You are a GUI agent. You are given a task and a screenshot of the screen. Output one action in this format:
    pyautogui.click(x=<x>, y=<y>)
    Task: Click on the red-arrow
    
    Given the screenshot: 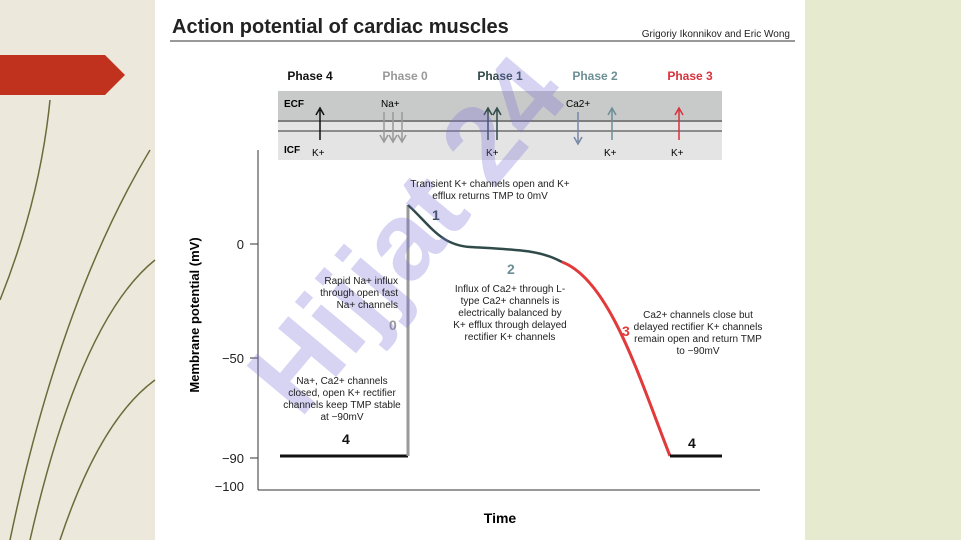 What is the action you would take?
    pyautogui.click(x=62, y=75)
    